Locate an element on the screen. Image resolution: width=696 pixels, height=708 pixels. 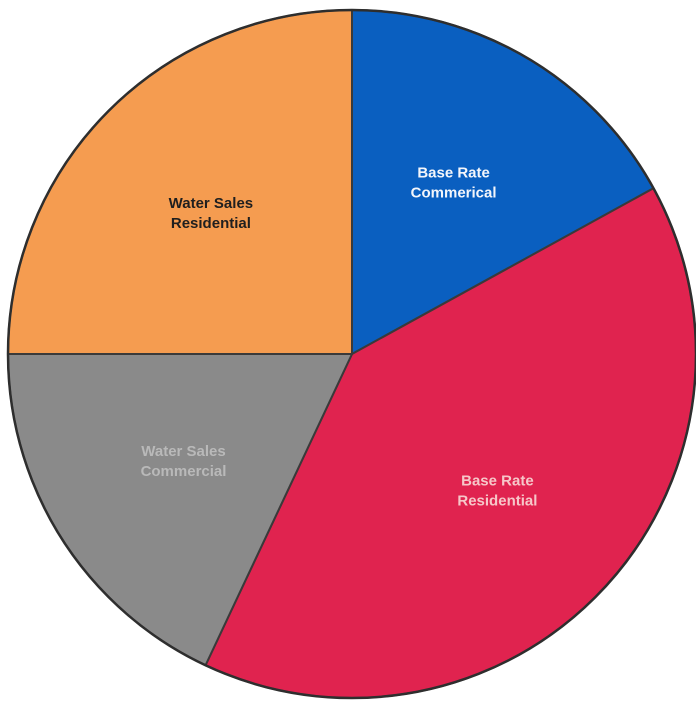
slice-label-line: Commerical is located at coordinates (454, 192).